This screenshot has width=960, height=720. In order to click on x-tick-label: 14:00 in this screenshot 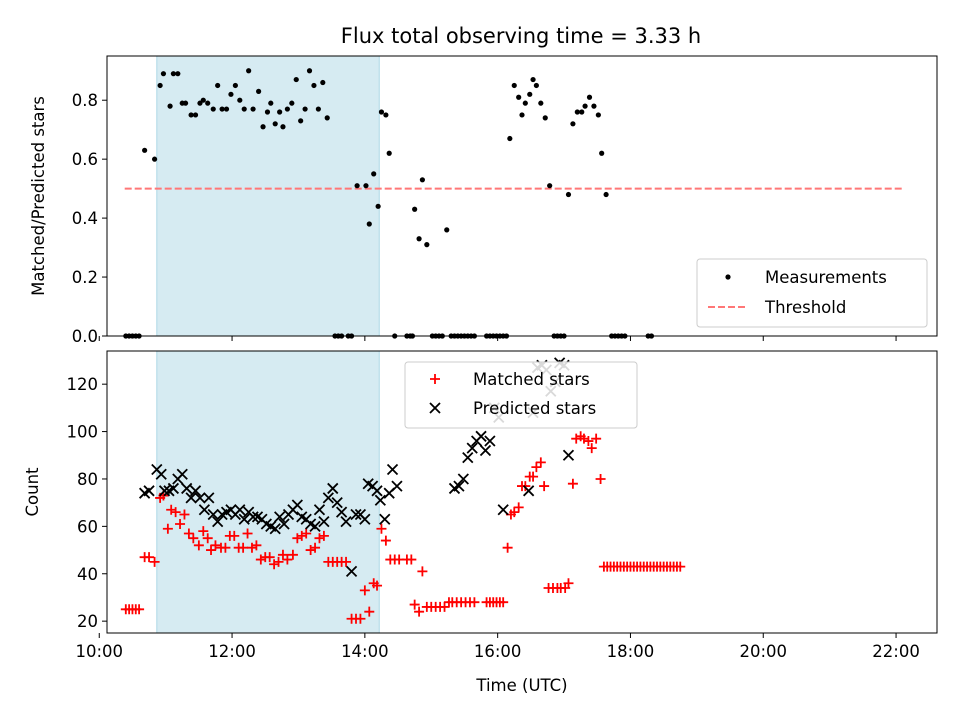, I will do `click(365, 651)`.